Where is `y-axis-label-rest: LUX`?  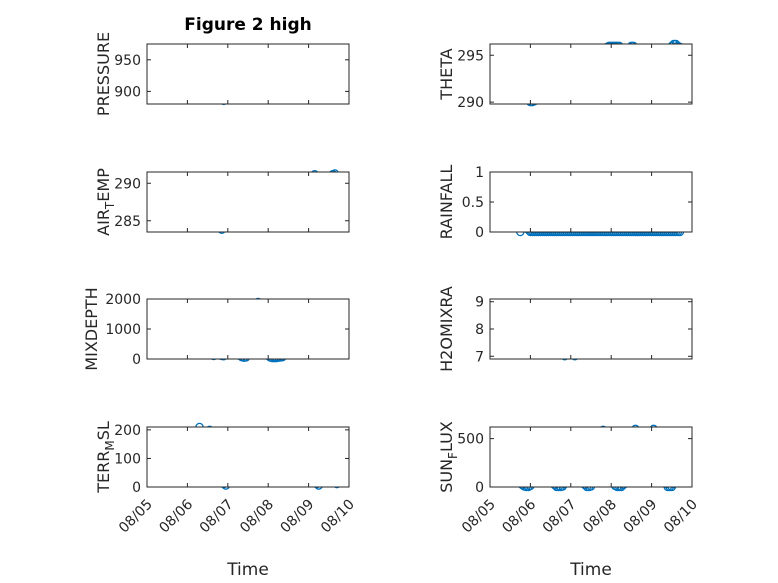 y-axis-label-rest: LUX is located at coordinates (446, 436).